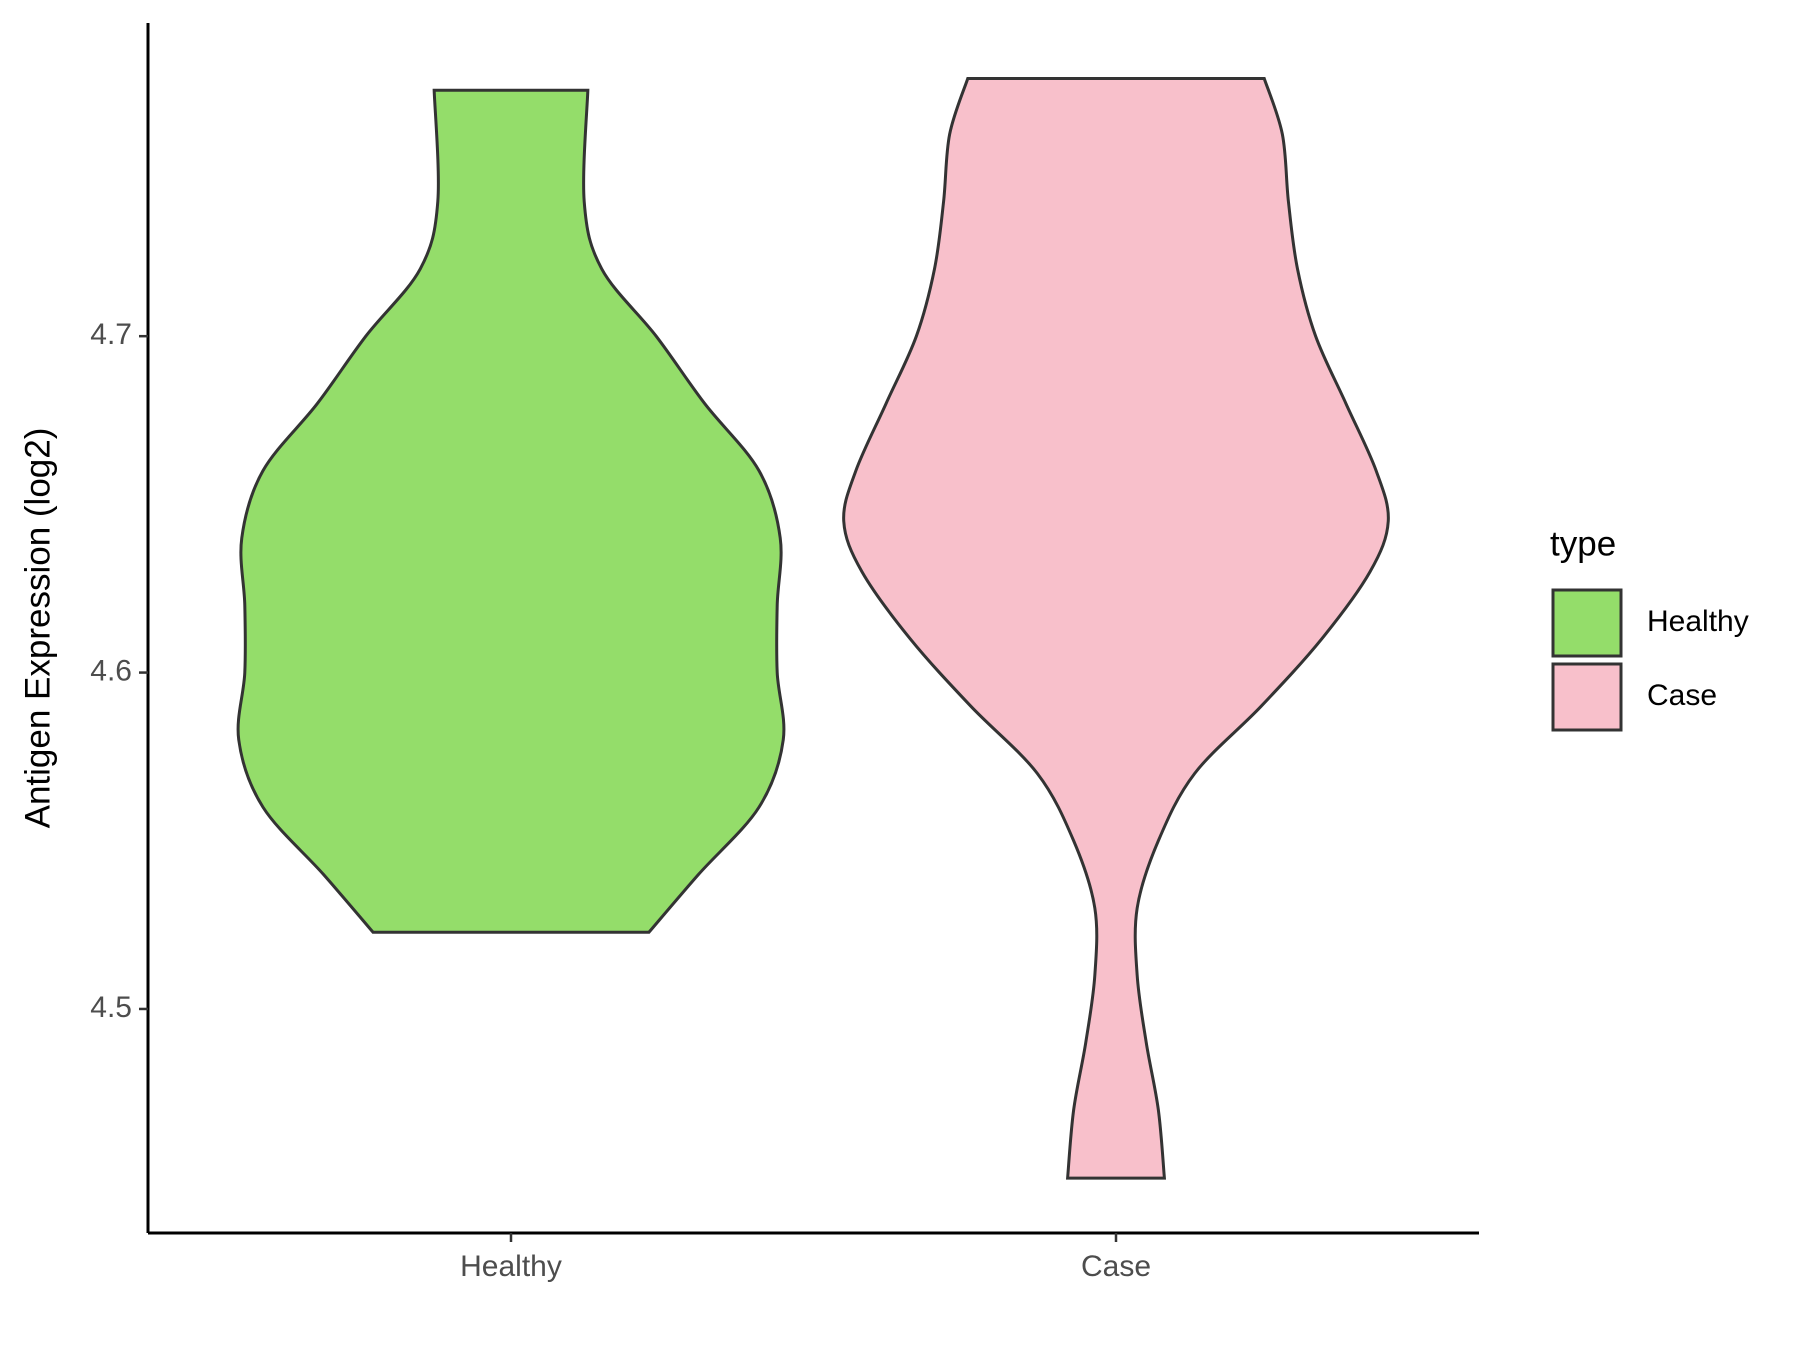 This screenshot has width=1800, height=1350. What do you see at coordinates (511, 1266) in the screenshot?
I see `x-tick-label: Healthy` at bounding box center [511, 1266].